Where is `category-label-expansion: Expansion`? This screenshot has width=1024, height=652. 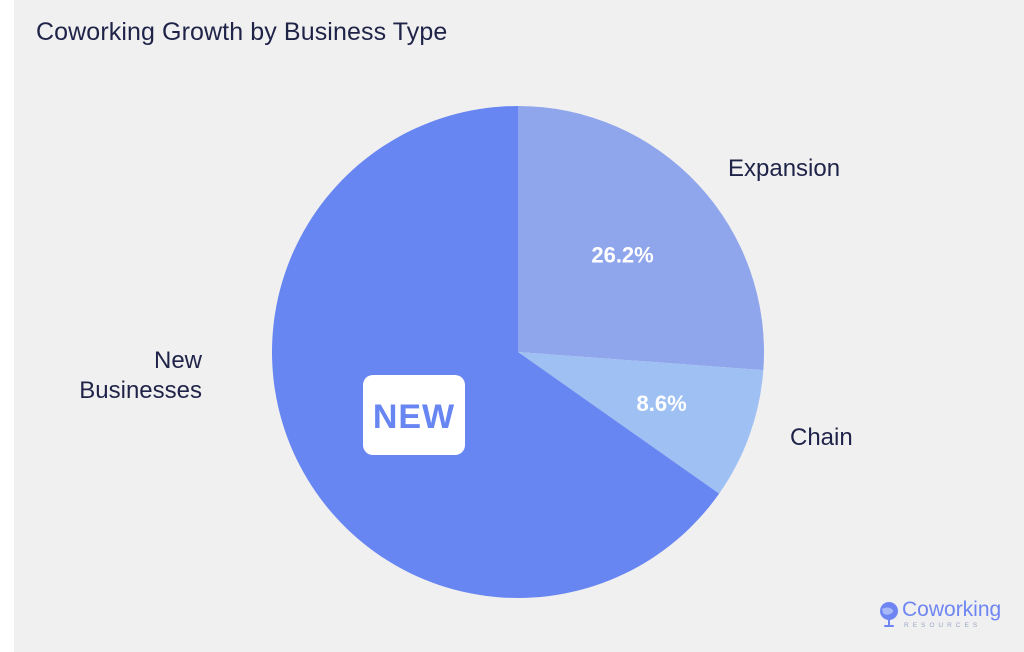 category-label-expansion: Expansion is located at coordinates (784, 168).